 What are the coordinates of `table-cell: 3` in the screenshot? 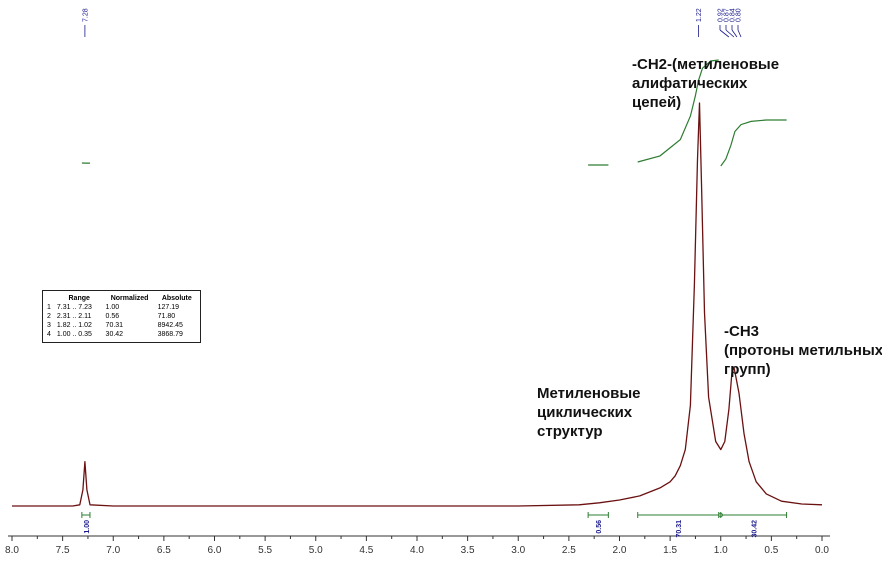 It's located at (49, 325).